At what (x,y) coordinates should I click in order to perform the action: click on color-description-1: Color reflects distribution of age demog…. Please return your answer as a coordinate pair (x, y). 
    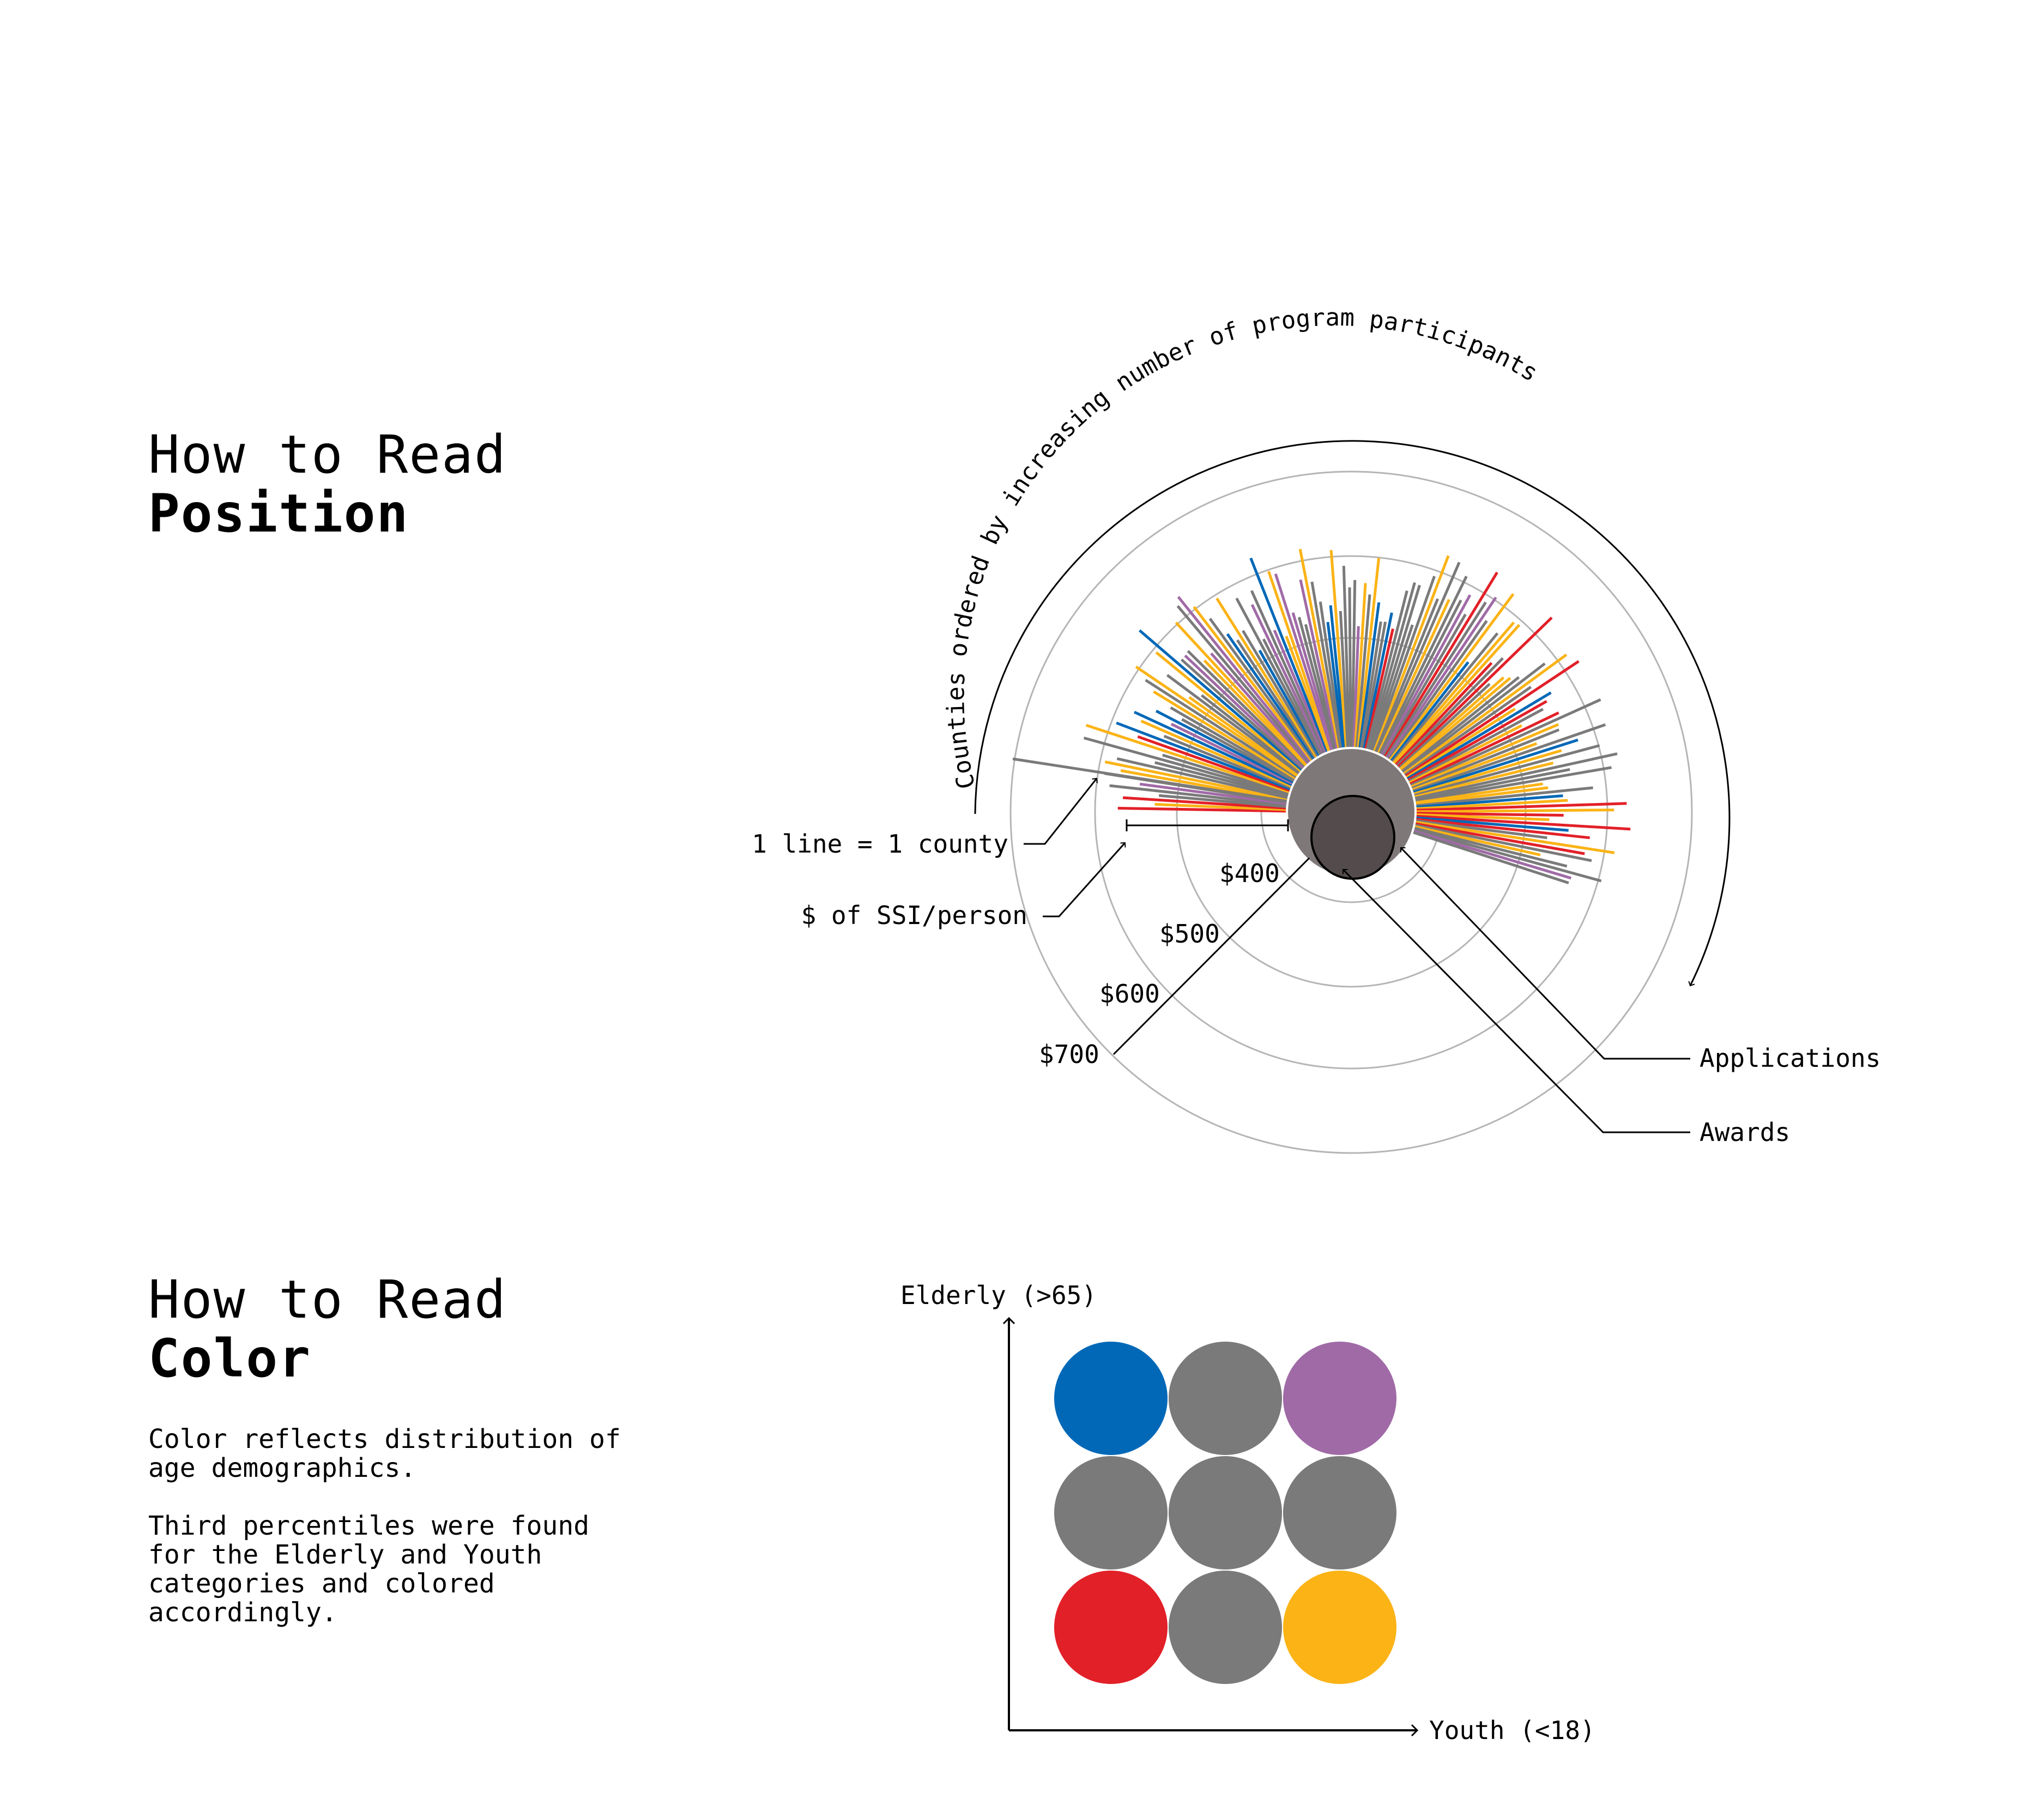
    Looking at the image, I should click on (385, 1453).